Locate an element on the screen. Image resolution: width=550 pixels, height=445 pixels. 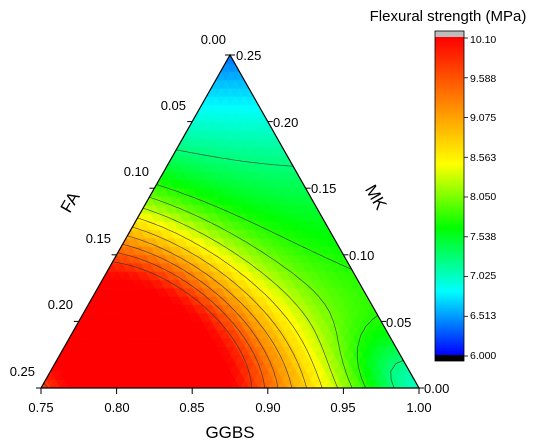
ggbs-tick-label: 0.75 is located at coordinates (40, 407).